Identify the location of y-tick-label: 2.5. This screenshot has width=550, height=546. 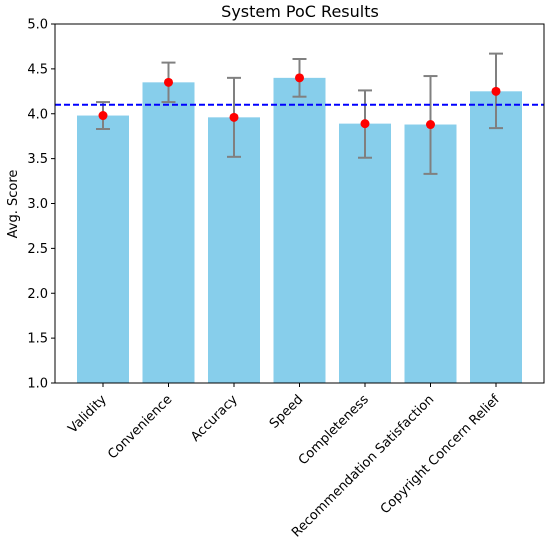
(37, 249).